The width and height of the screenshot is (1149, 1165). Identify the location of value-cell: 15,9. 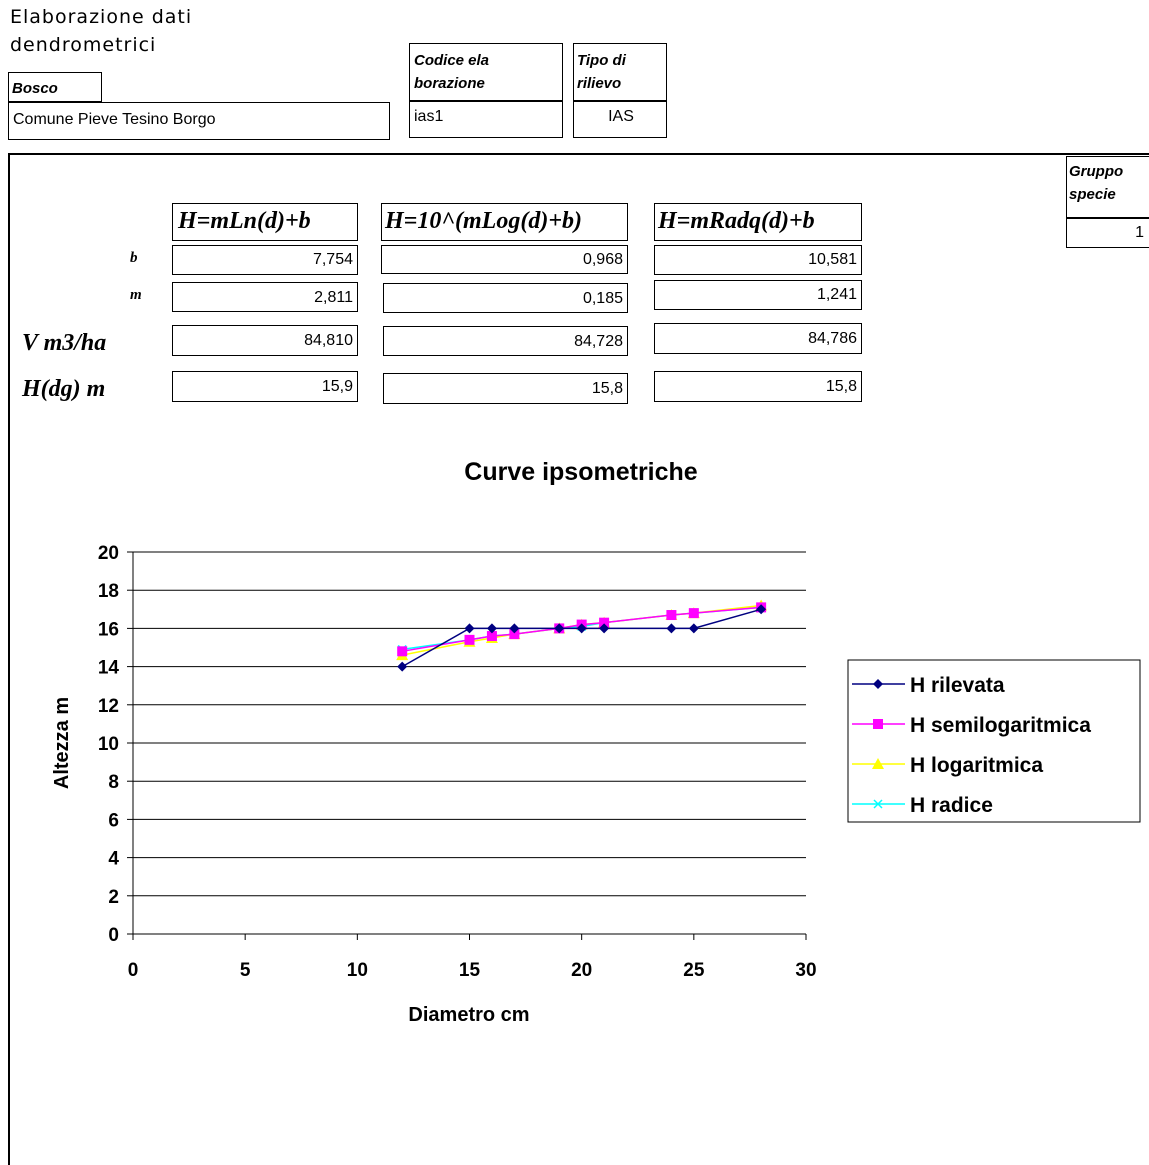
(265, 386).